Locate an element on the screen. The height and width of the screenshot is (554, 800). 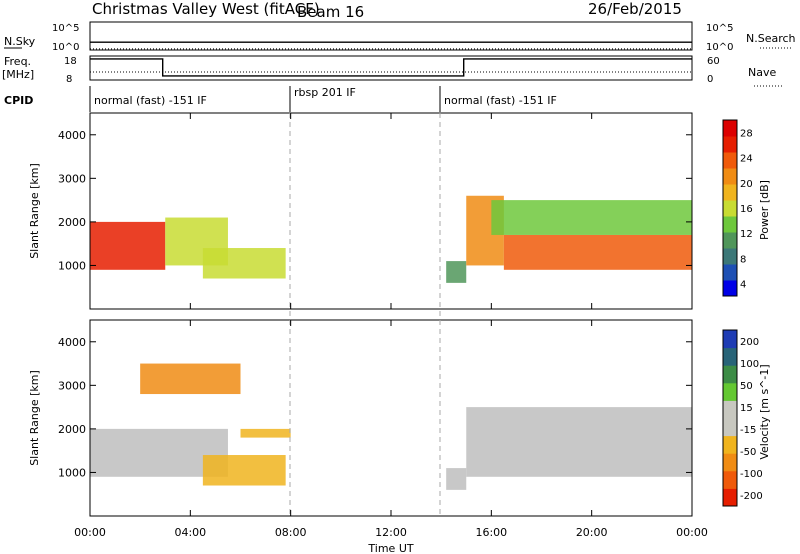
colorbar-tick-label: 28 is located at coordinates (746, 134).